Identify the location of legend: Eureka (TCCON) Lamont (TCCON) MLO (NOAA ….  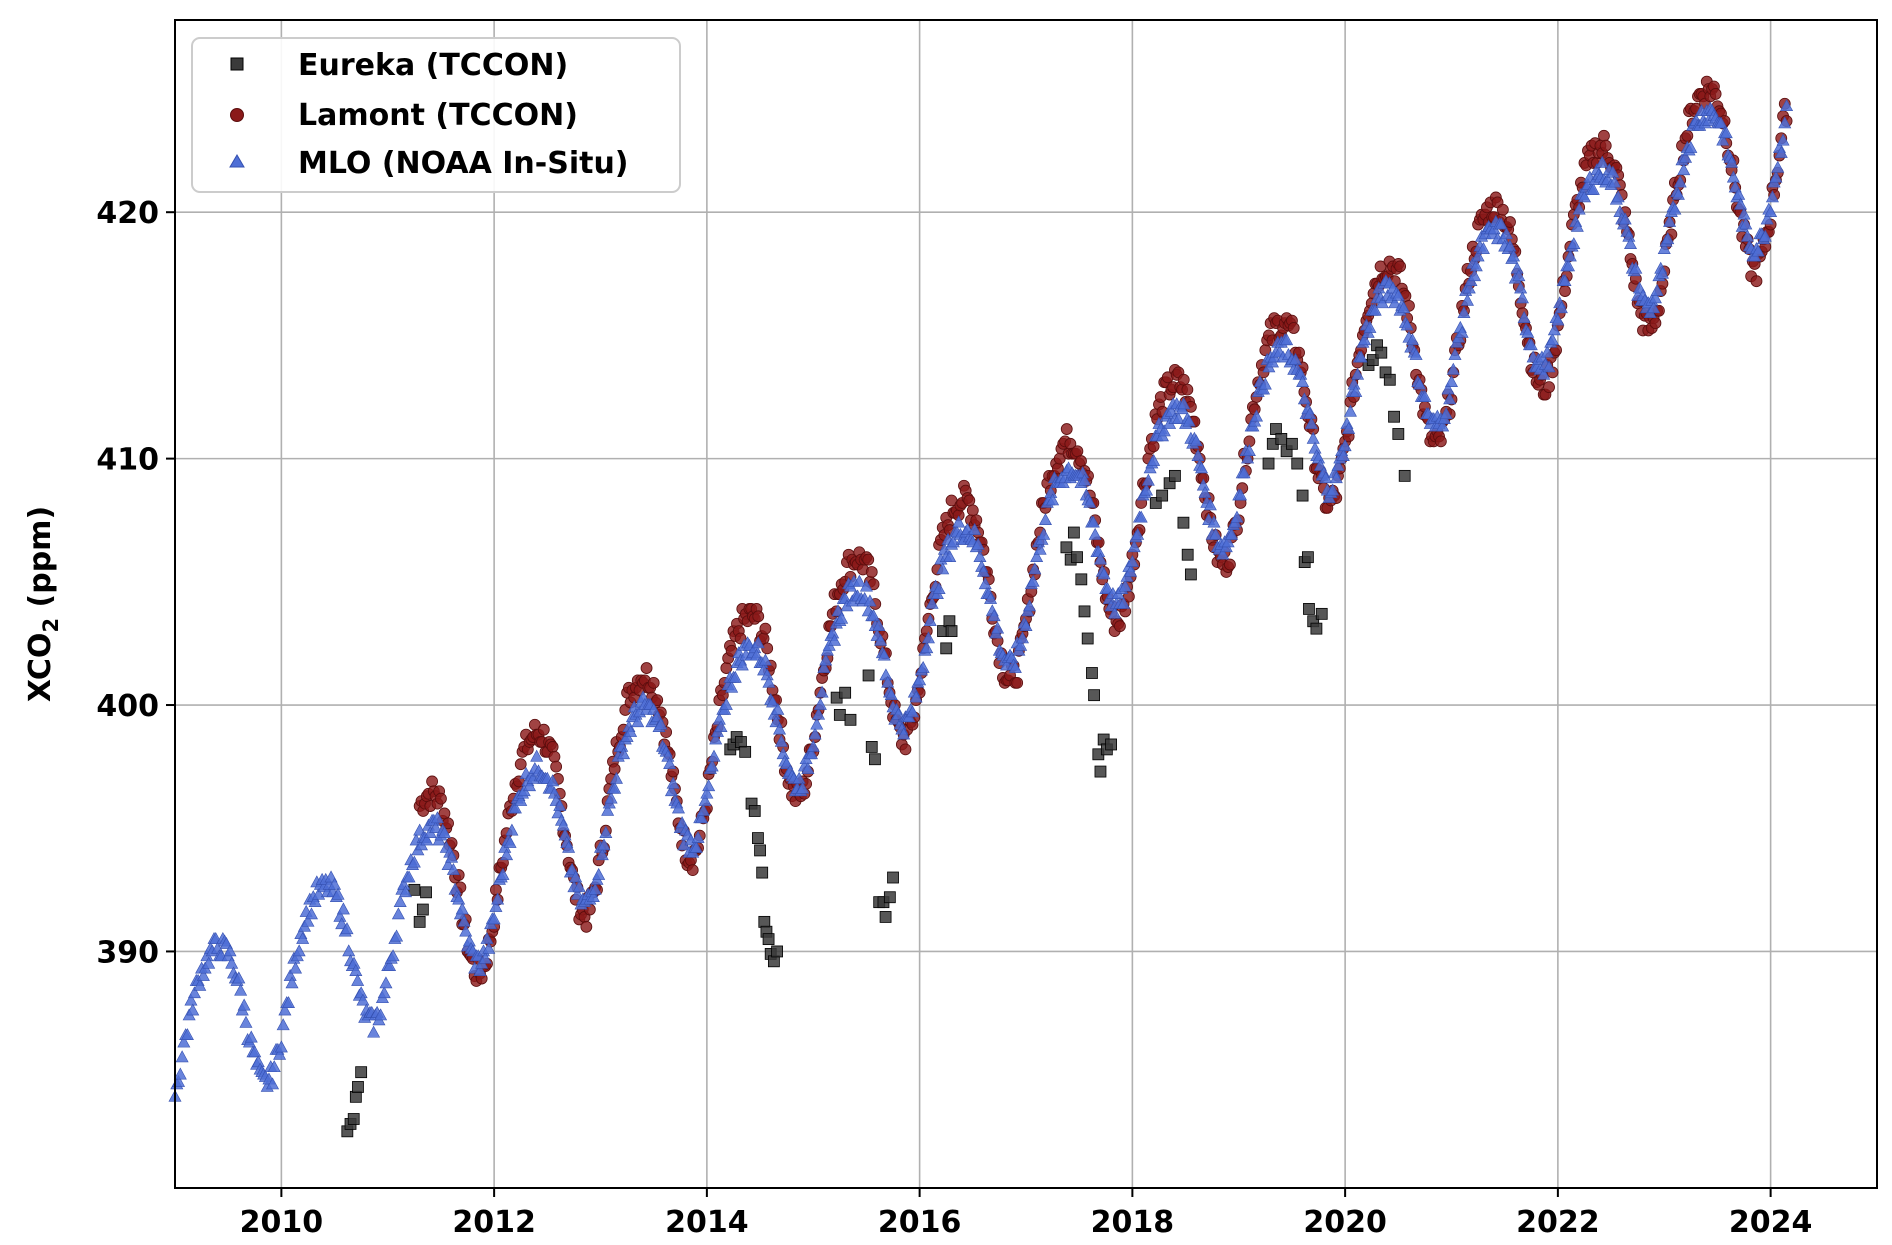
(436, 115).